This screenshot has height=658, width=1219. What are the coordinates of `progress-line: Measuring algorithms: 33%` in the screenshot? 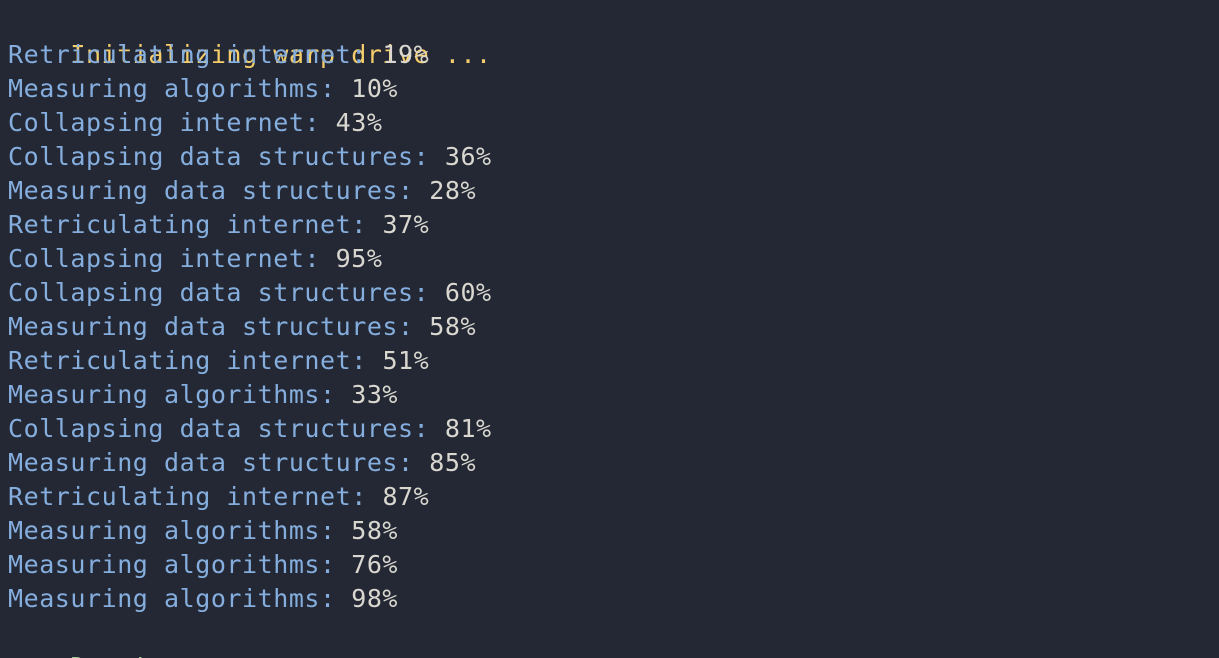 It's located at (613, 395).